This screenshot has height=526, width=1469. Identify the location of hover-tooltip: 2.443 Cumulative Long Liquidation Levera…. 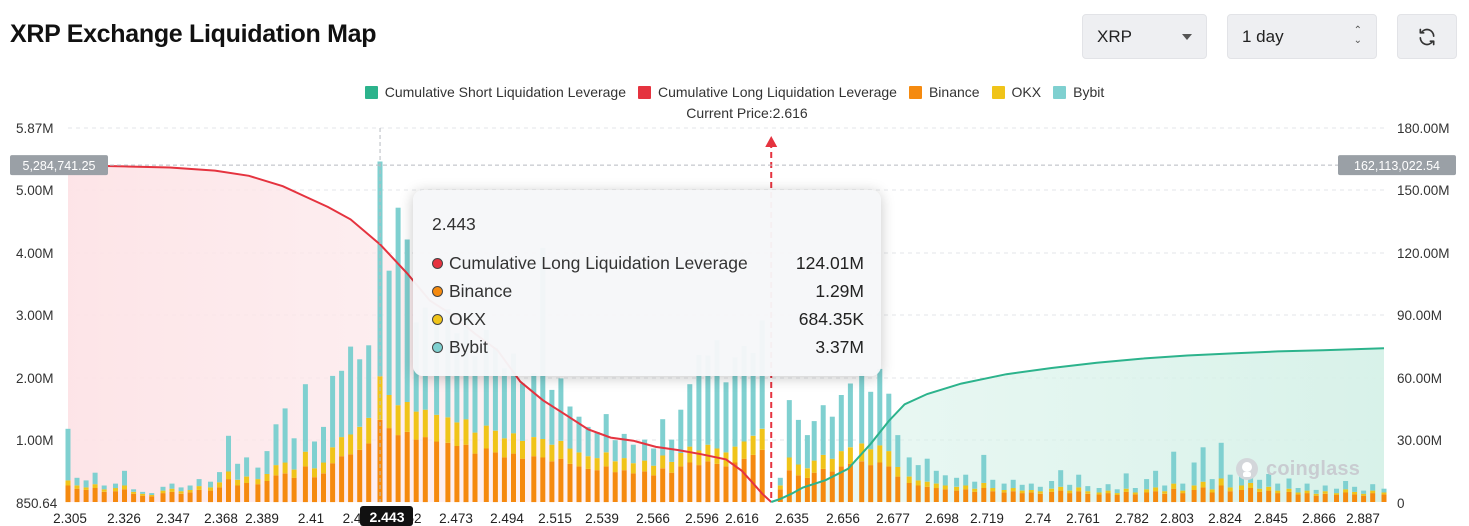
(647, 283).